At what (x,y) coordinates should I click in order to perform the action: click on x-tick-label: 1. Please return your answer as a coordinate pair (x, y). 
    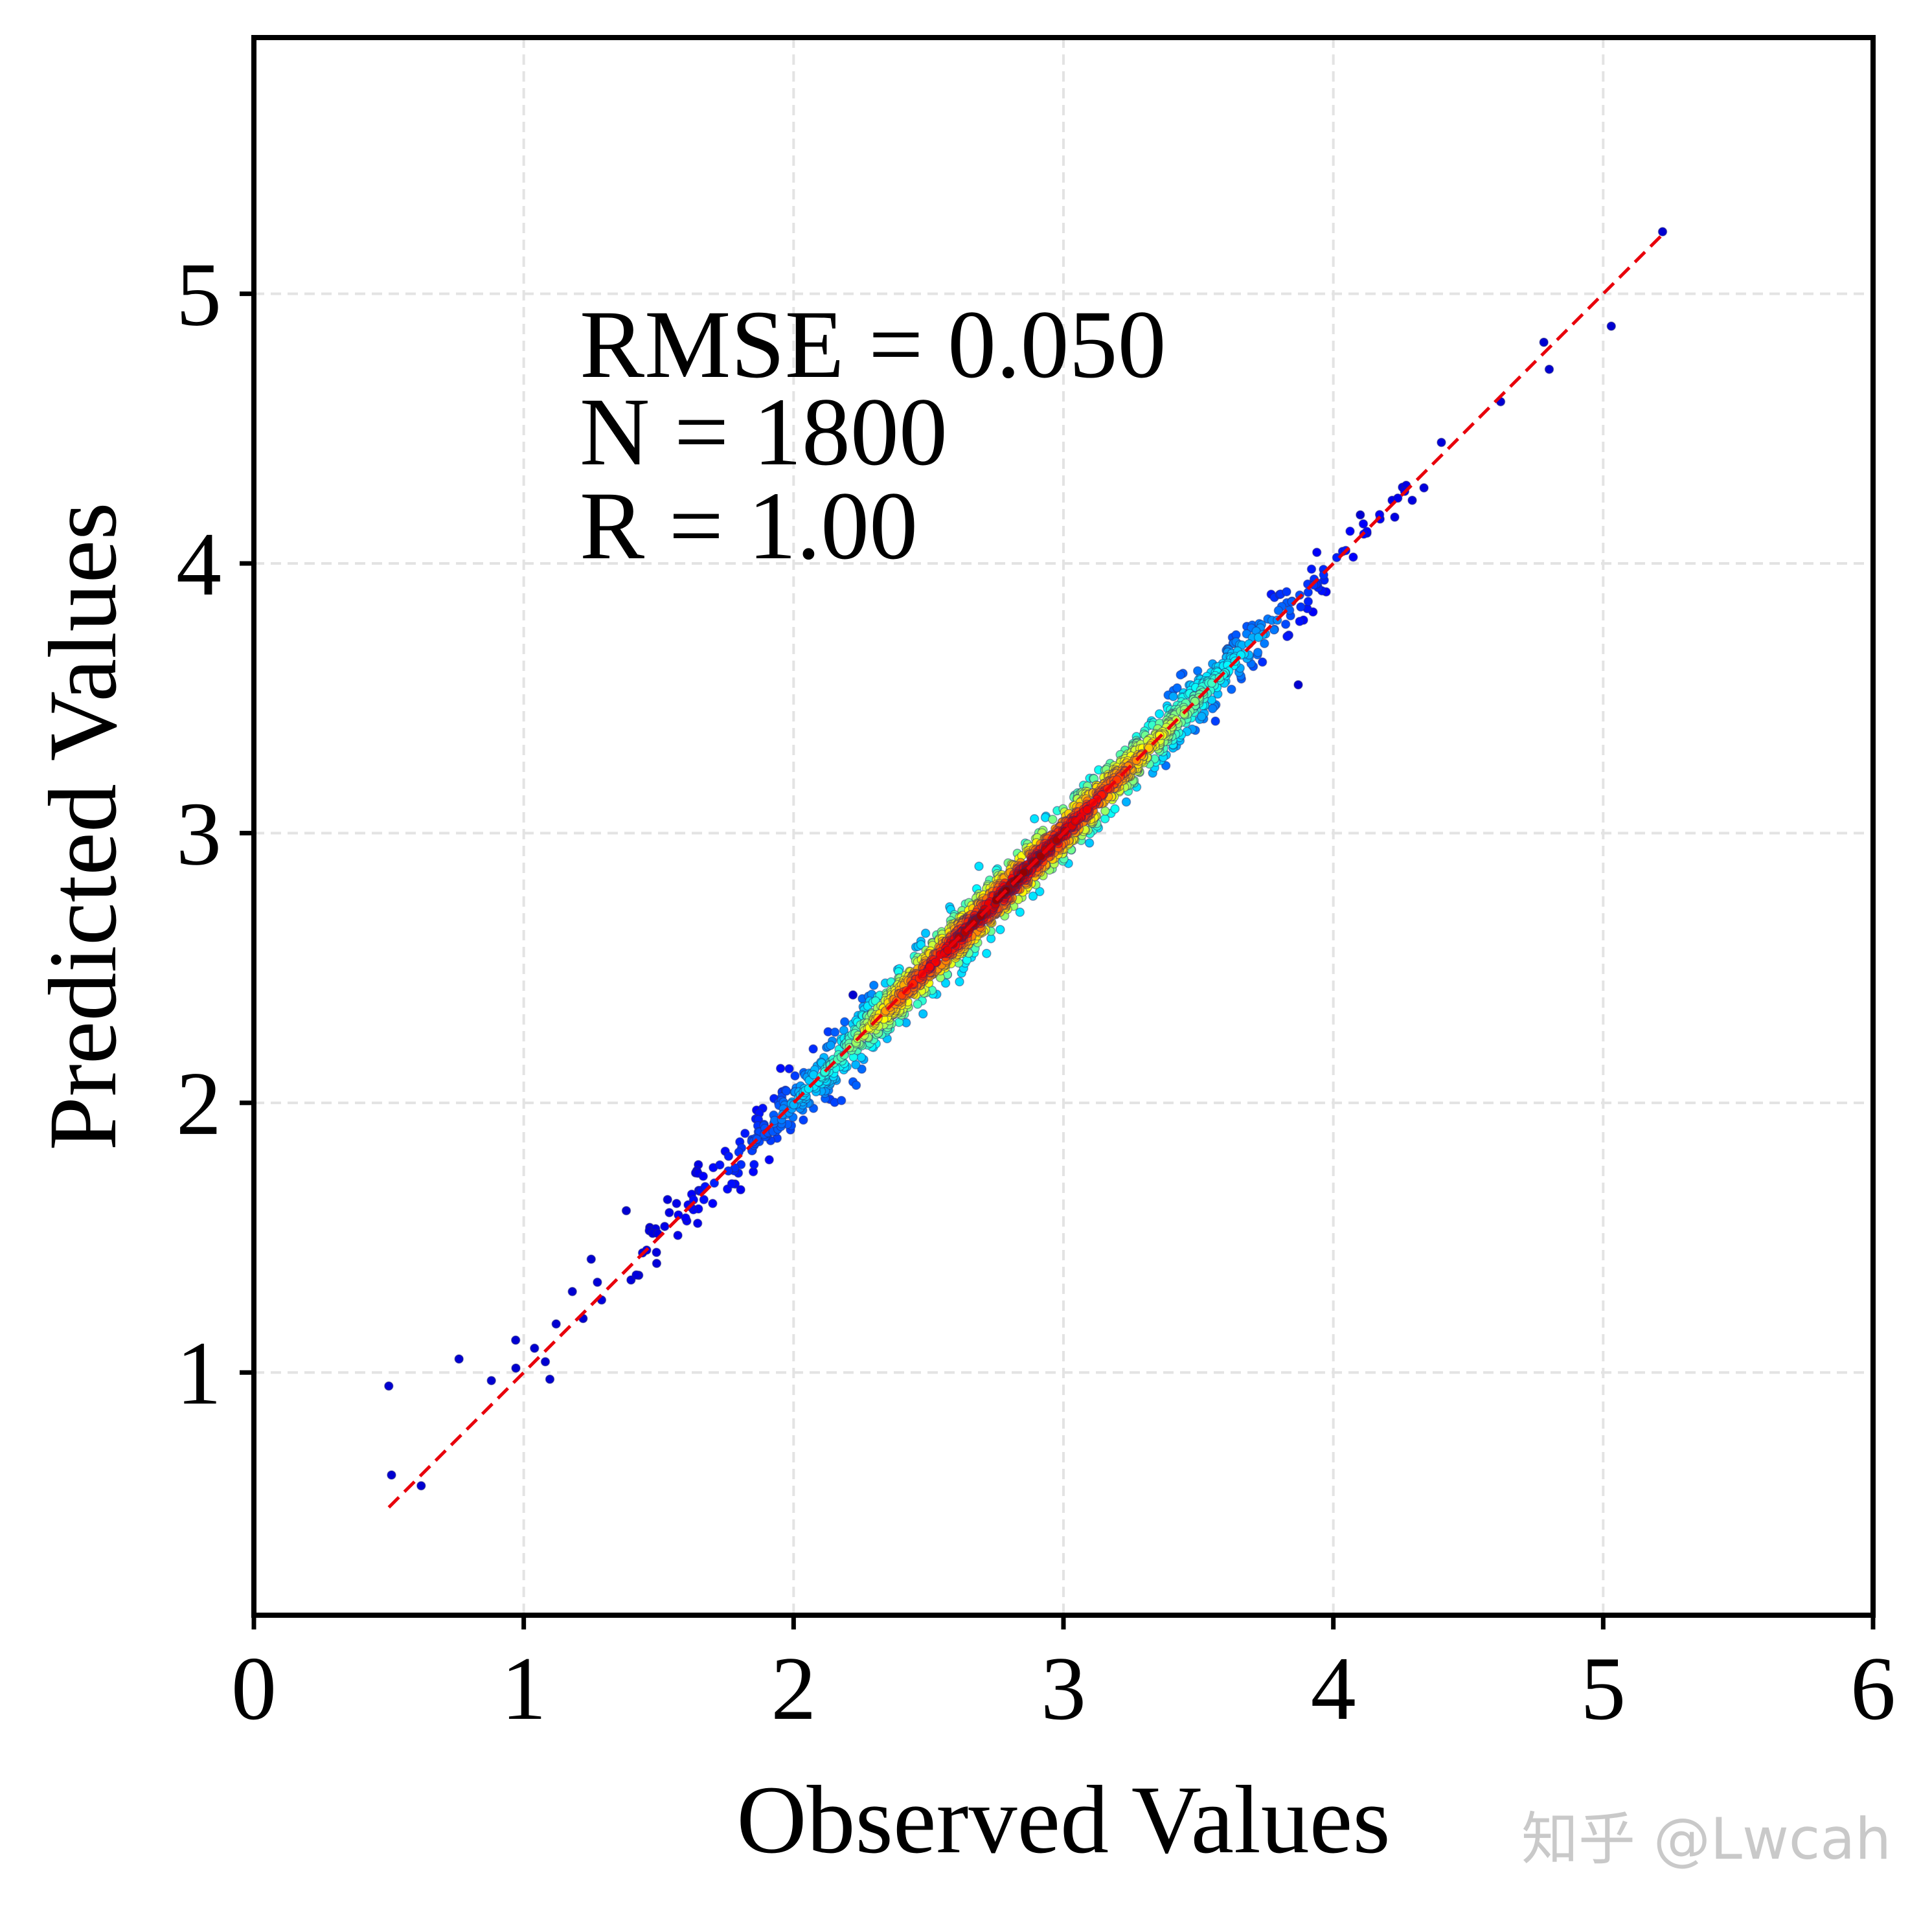
    Looking at the image, I should click on (524, 1689).